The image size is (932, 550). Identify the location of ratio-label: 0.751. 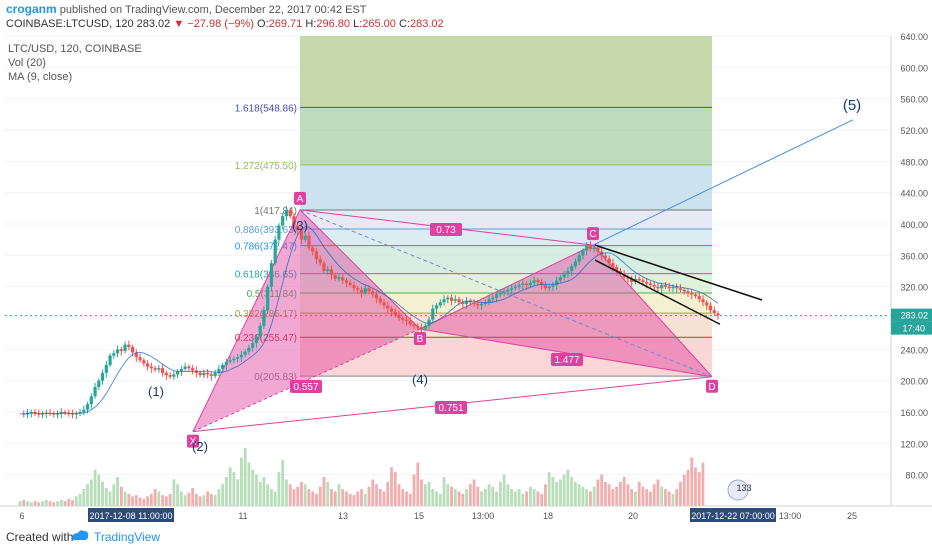
(450, 408).